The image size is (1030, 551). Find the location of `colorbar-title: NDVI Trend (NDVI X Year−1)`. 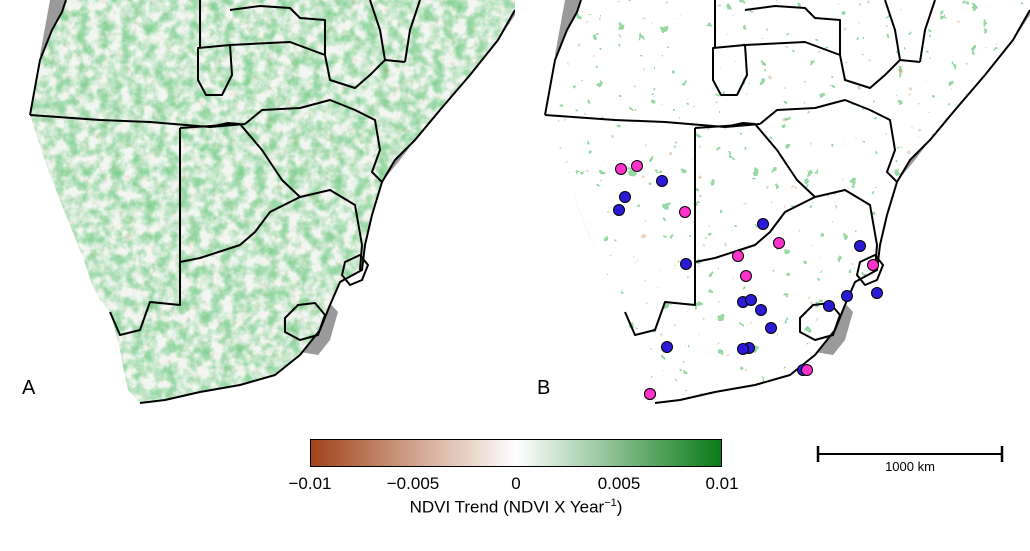

colorbar-title: NDVI Trend (NDVI X Year−1) is located at coordinates (516, 507).